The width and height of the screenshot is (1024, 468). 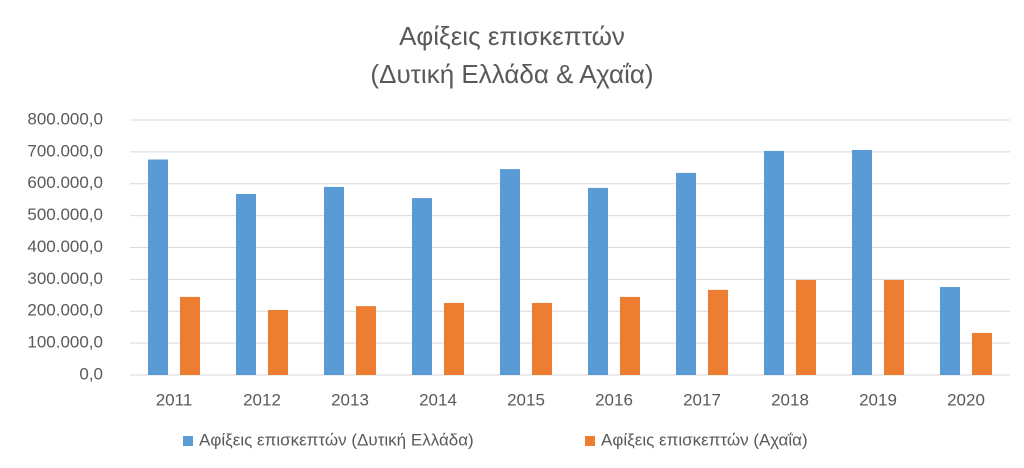 What do you see at coordinates (262, 399) in the screenshot?
I see `x-tick-label: 2012` at bounding box center [262, 399].